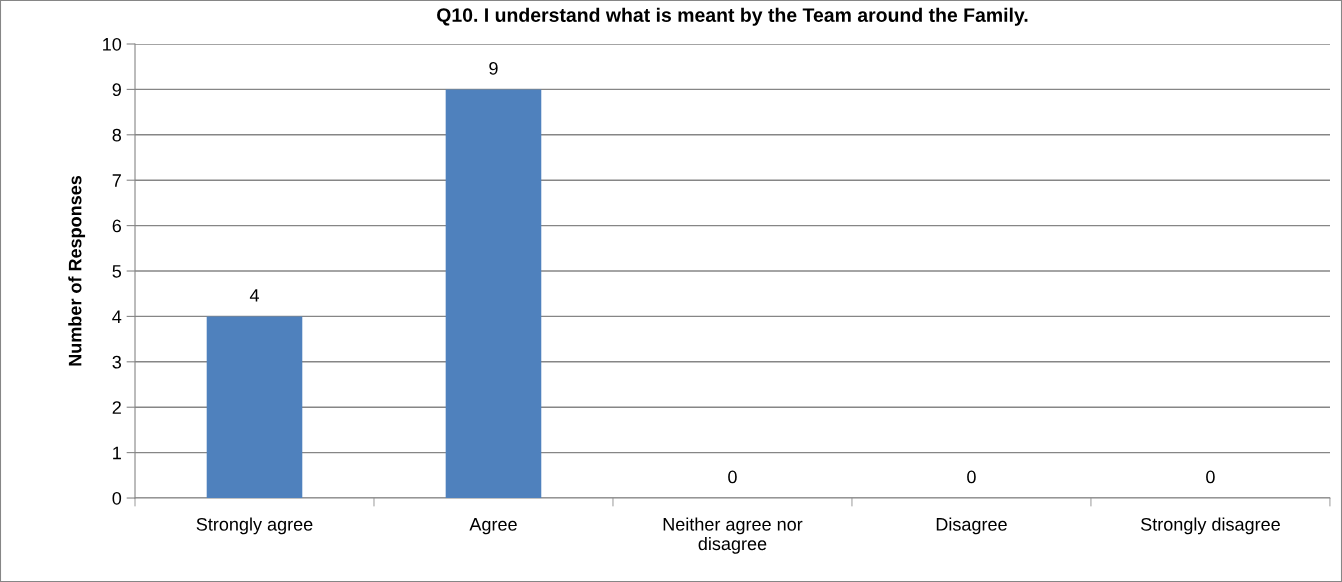  I want to click on y-tick-label: 8, so click(117, 135).